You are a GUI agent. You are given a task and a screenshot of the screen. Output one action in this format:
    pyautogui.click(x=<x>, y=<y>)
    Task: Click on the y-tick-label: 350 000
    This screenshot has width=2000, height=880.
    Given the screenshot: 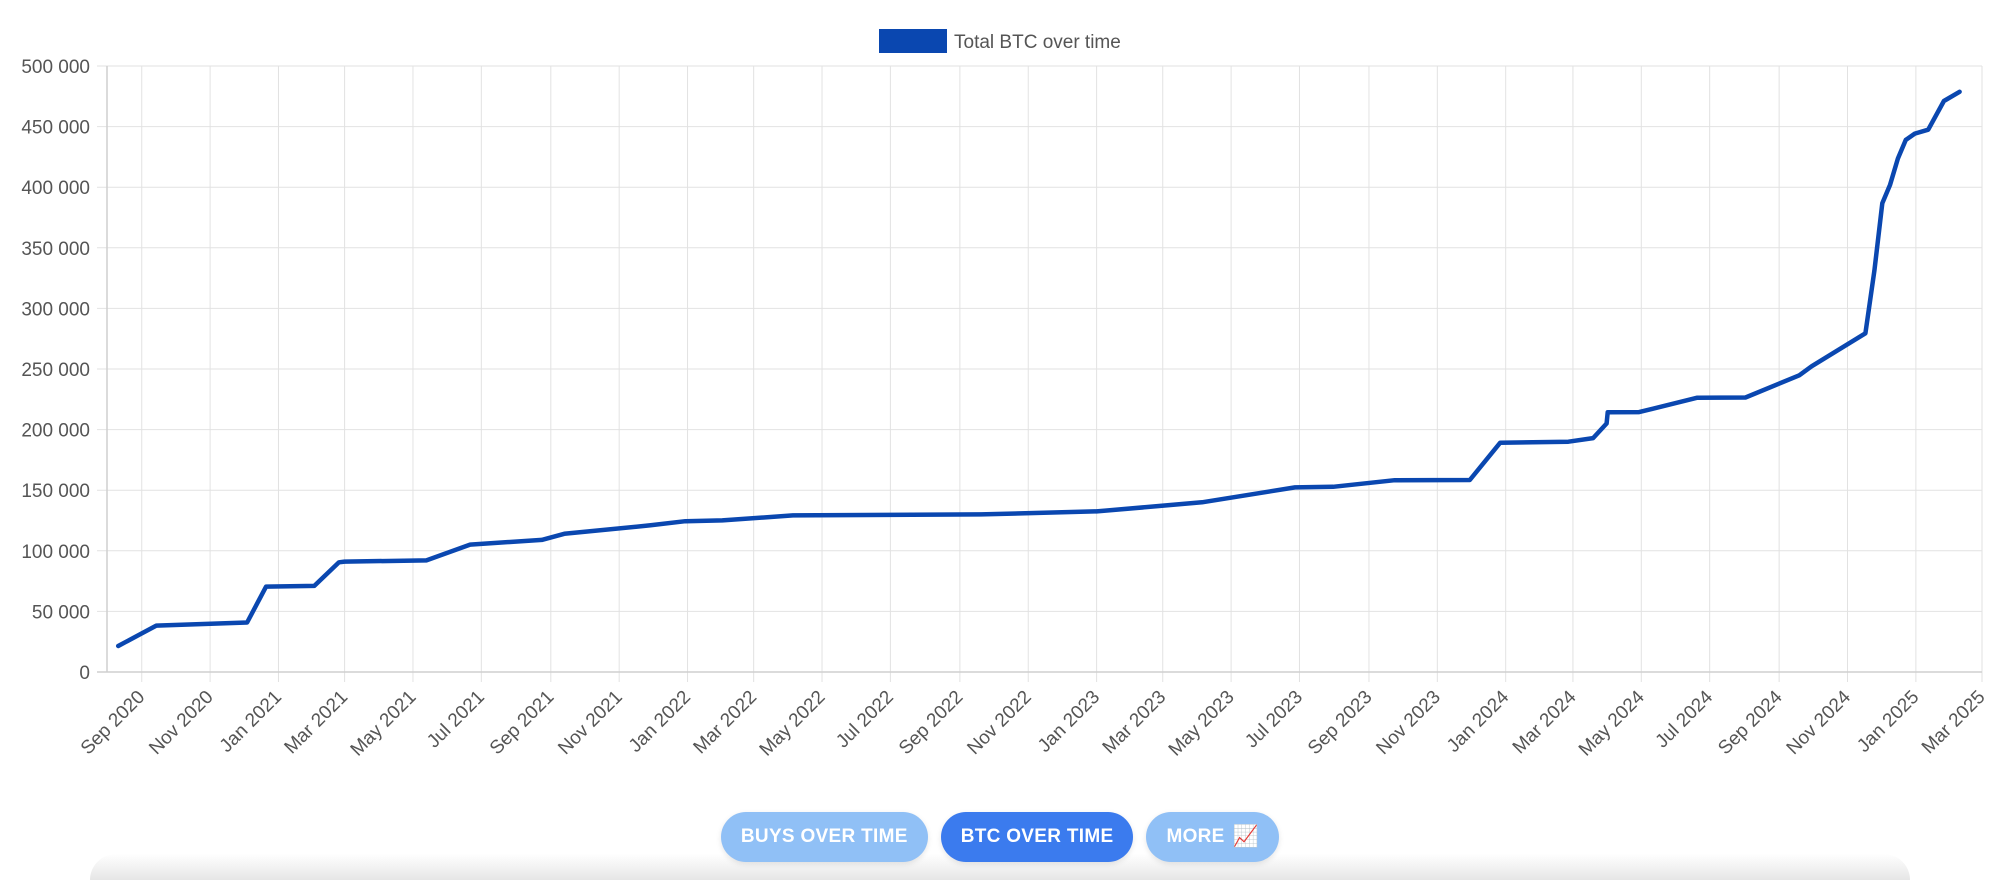 What is the action you would take?
    pyautogui.click(x=55, y=249)
    